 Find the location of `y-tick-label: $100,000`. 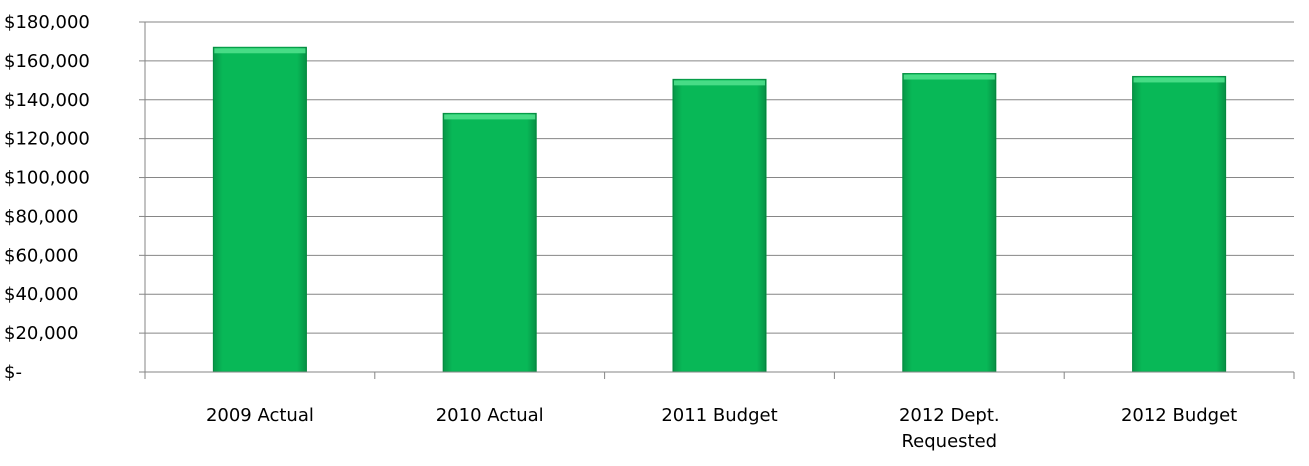

y-tick-label: $100,000 is located at coordinates (47, 178).